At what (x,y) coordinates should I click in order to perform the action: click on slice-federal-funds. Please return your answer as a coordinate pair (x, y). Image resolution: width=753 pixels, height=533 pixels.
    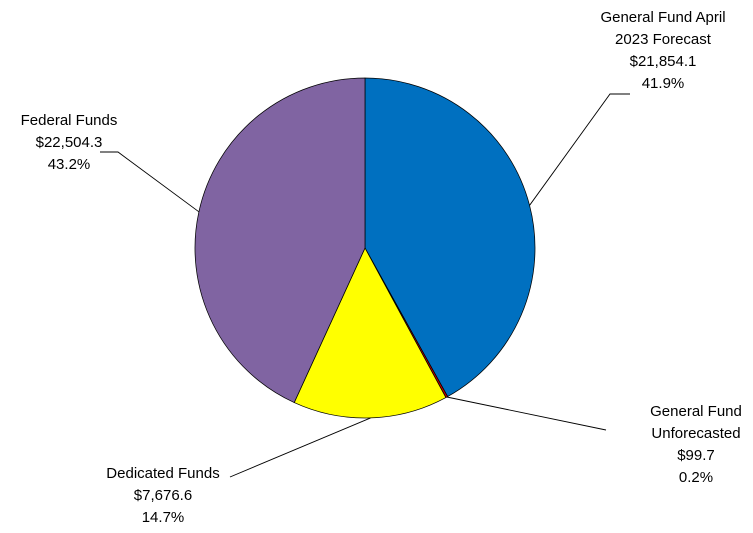
    Looking at the image, I should click on (280, 240).